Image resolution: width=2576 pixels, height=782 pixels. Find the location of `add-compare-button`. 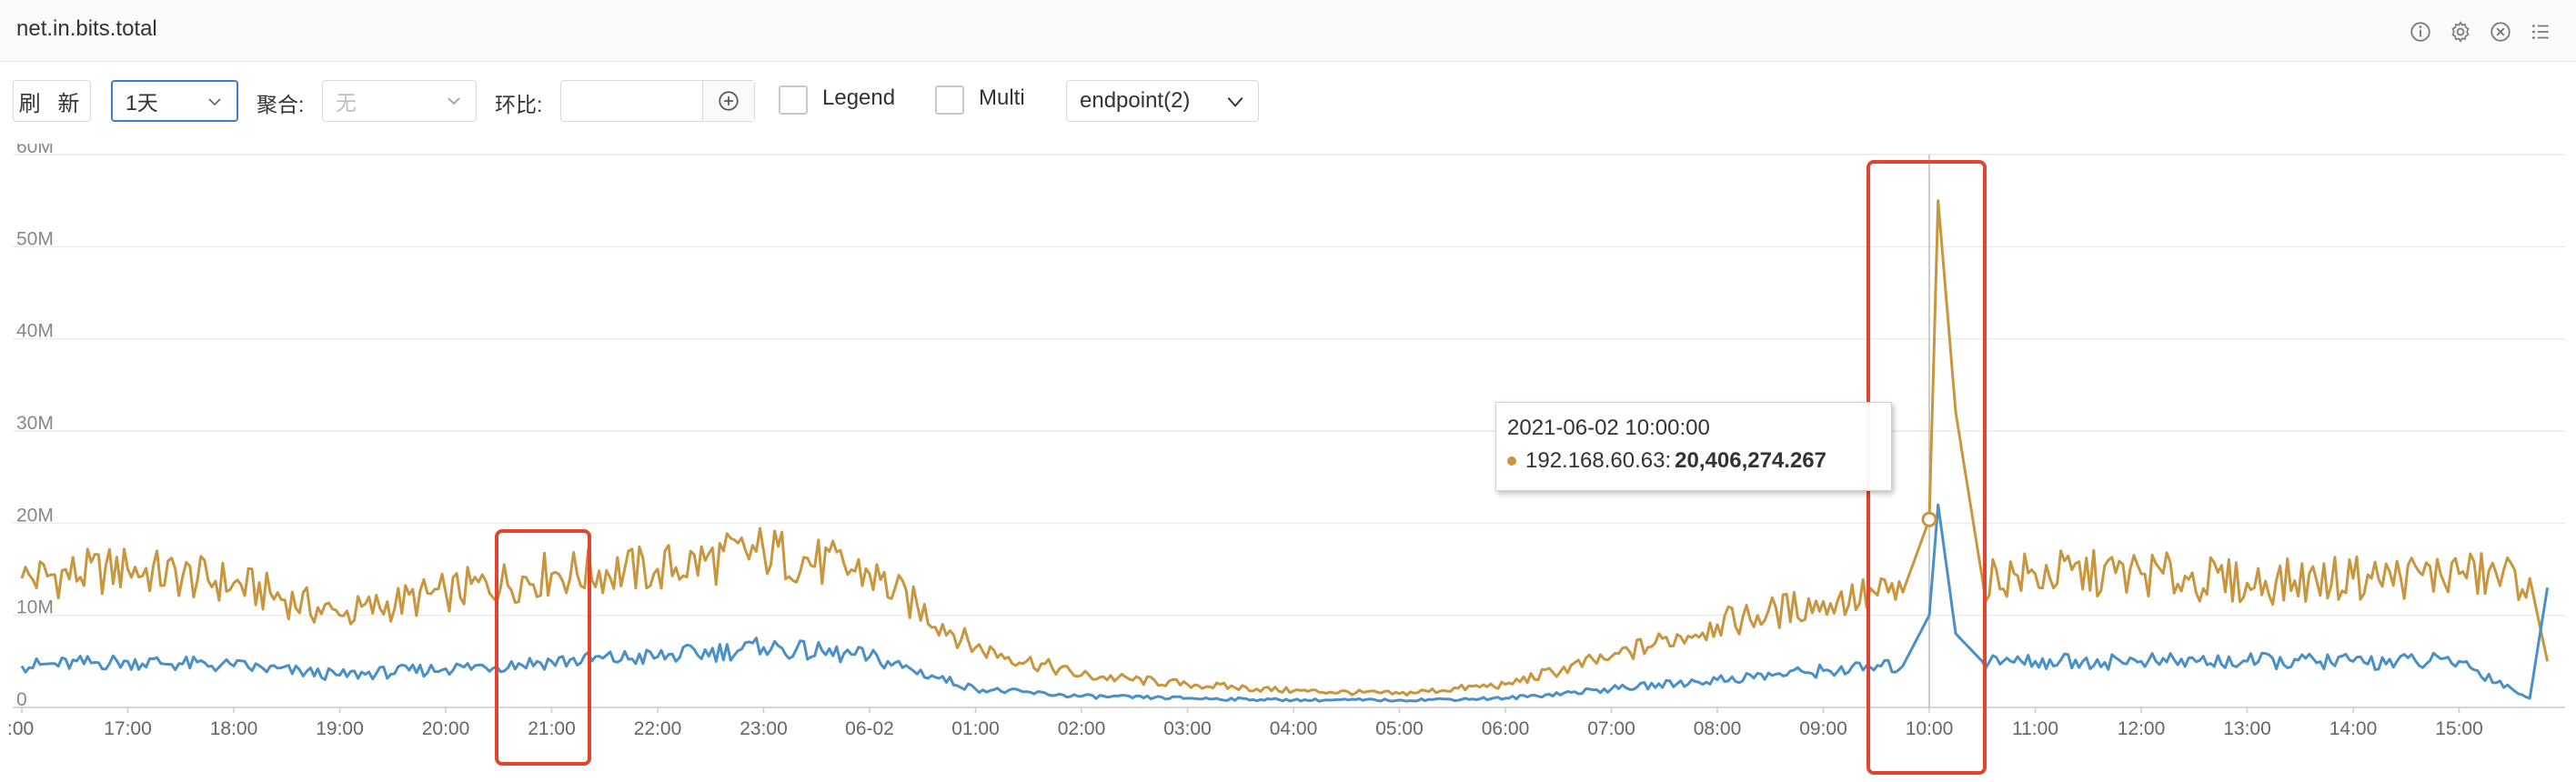

add-compare-button is located at coordinates (728, 101).